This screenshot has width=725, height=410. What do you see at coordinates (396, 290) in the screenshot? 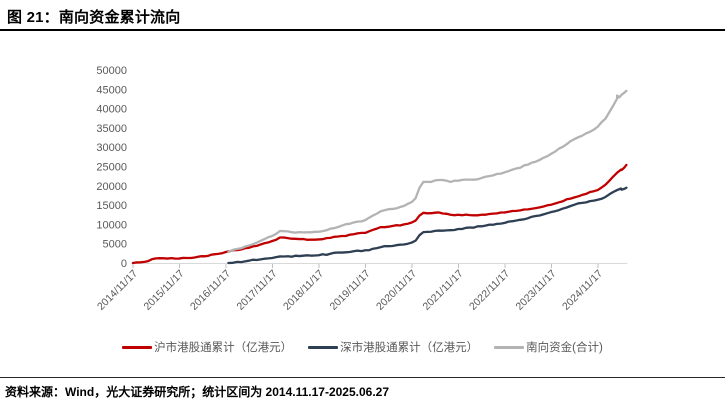
I see `x-axis-tick-label: 2020/11/17` at bounding box center [396, 290].